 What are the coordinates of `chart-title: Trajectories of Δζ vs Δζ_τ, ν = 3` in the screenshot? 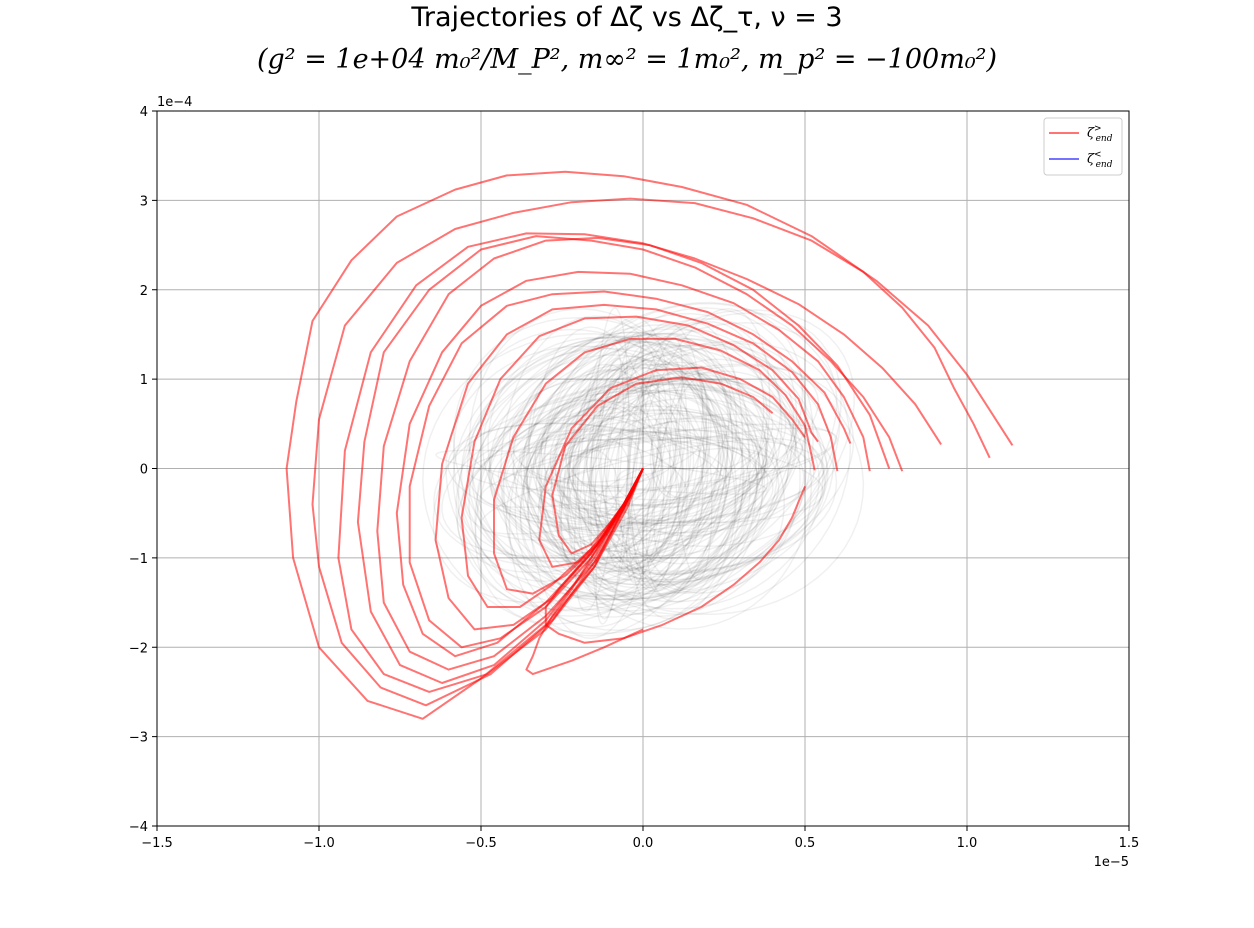 It's located at (627, 17).